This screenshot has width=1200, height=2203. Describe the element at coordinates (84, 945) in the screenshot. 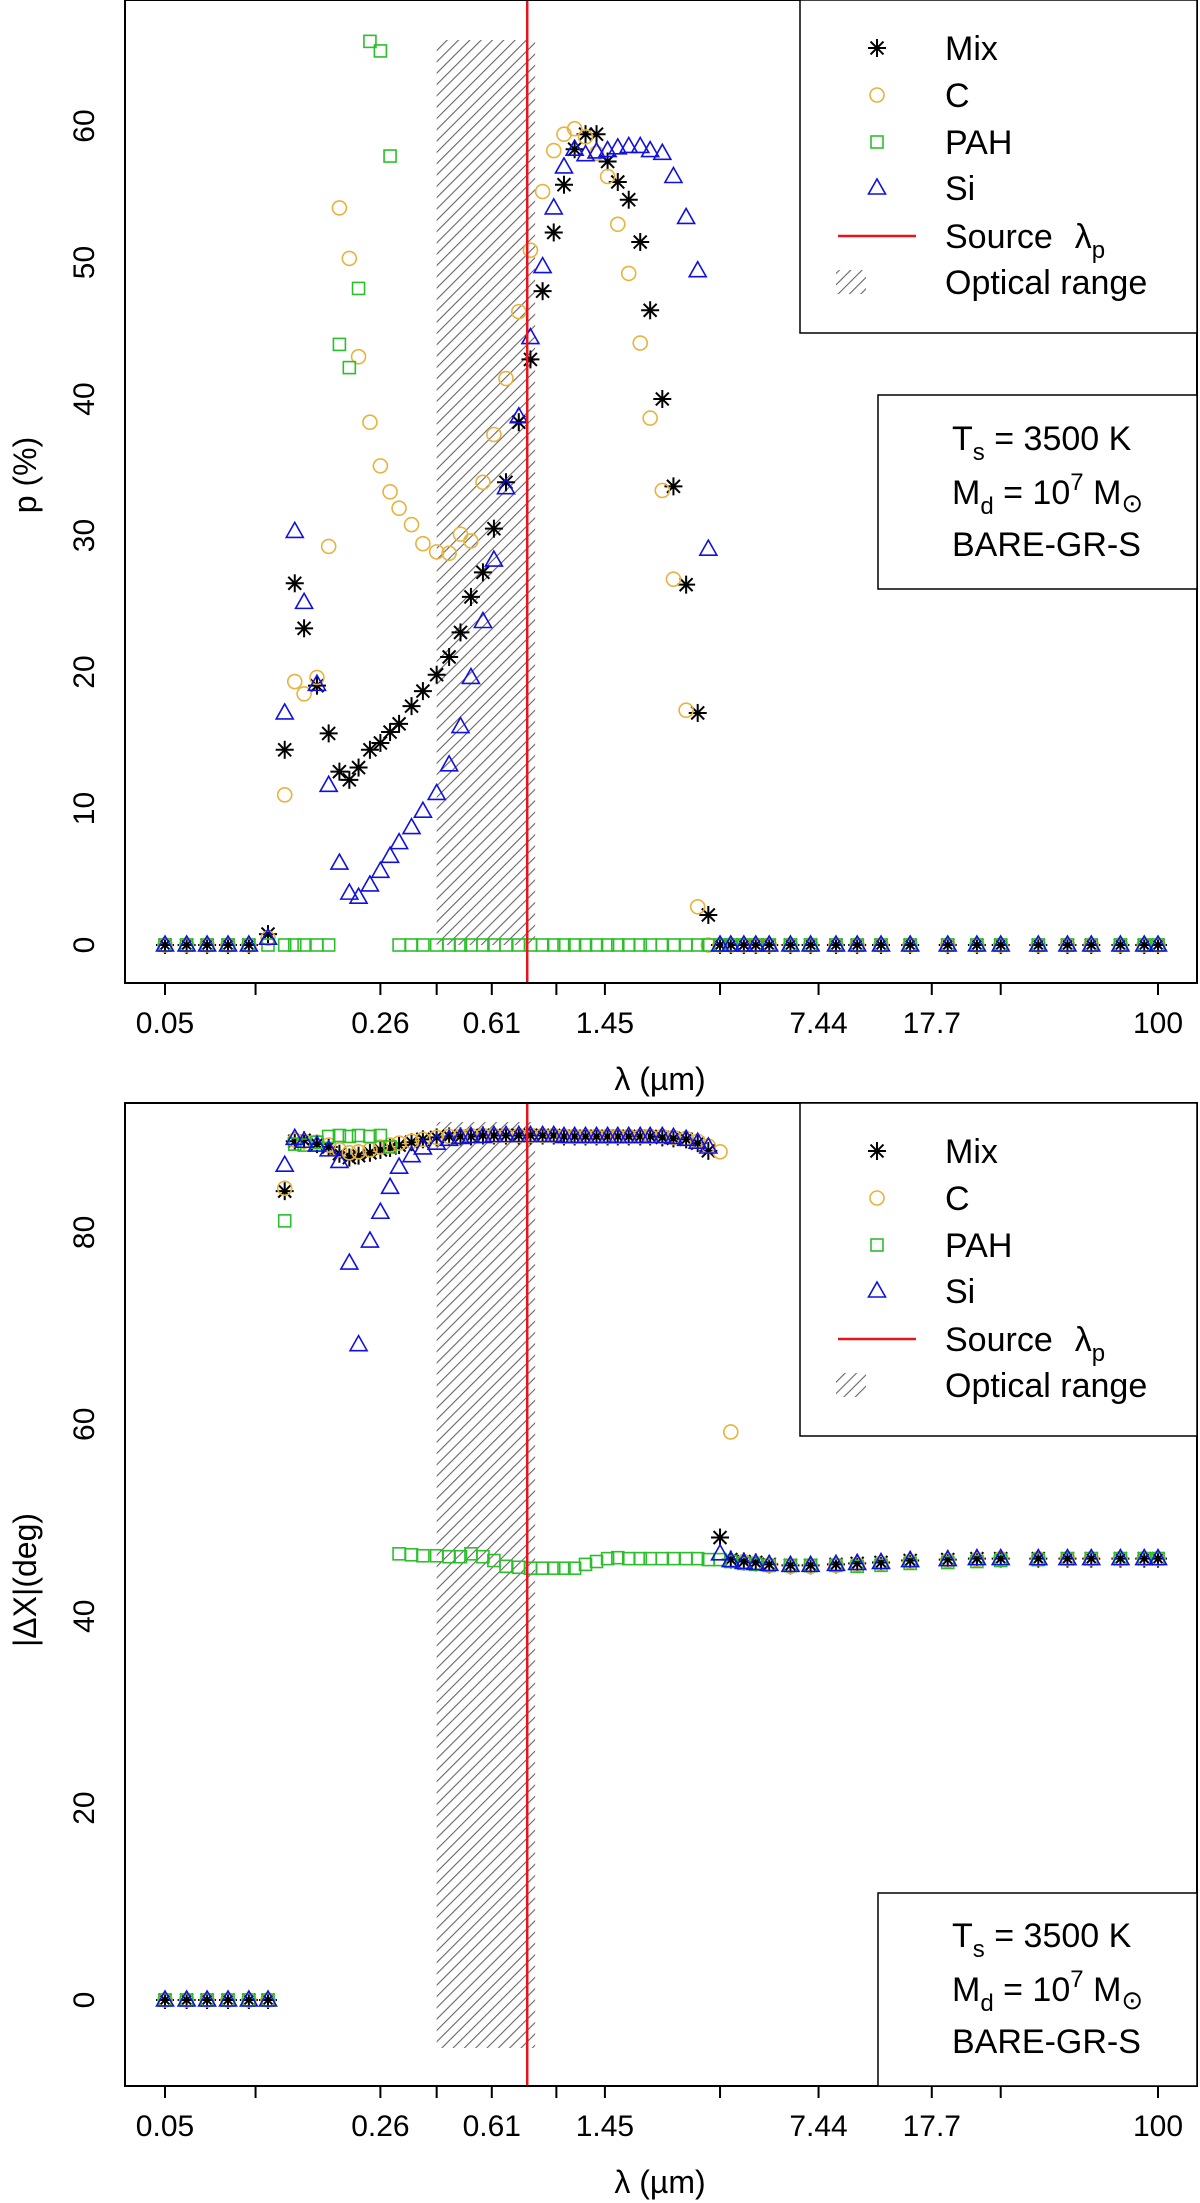

I see `y-tick-label: 0` at that location.